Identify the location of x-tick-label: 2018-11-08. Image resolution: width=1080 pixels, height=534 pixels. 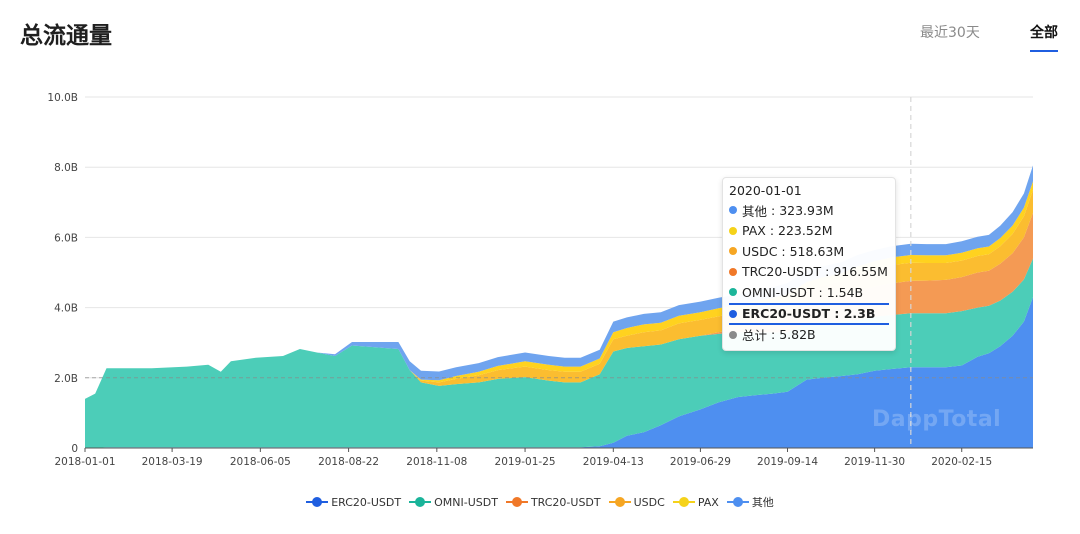
(436, 462).